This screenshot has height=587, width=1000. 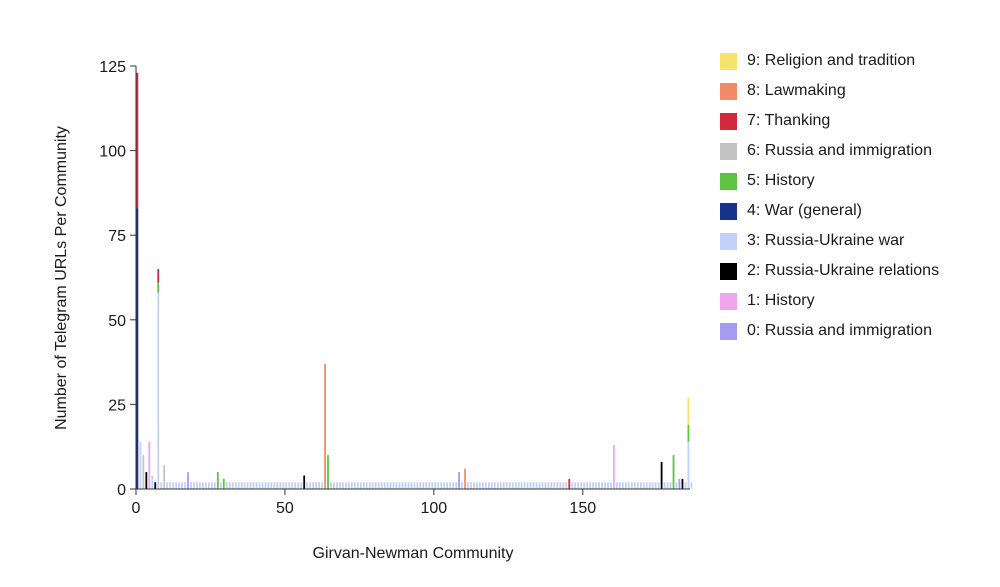 What do you see at coordinates (855, 91) in the screenshot?
I see `legend-item: 8: Lawmaking` at bounding box center [855, 91].